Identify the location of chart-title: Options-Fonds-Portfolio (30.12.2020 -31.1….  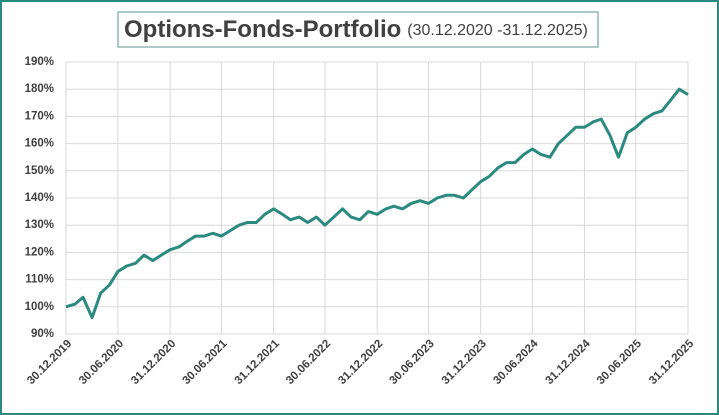
(356, 29).